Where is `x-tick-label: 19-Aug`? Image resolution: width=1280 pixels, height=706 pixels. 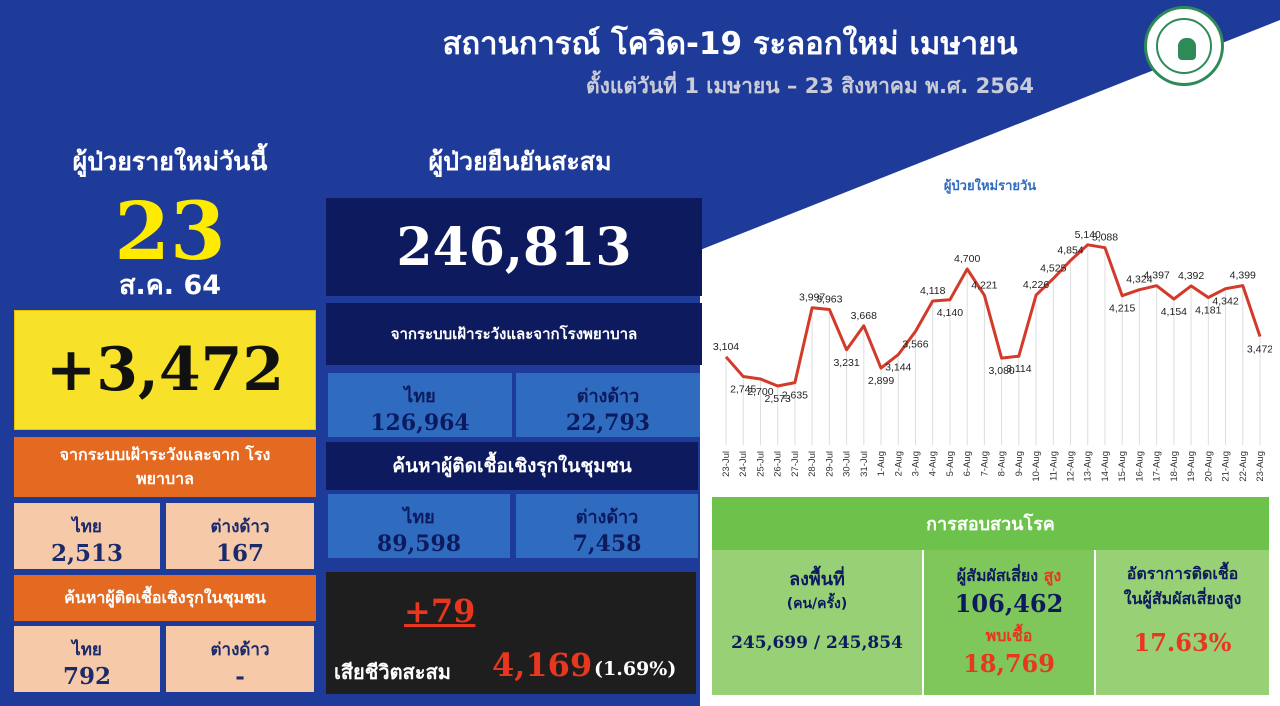
x-tick-label: 19-Aug is located at coordinates (1191, 466).